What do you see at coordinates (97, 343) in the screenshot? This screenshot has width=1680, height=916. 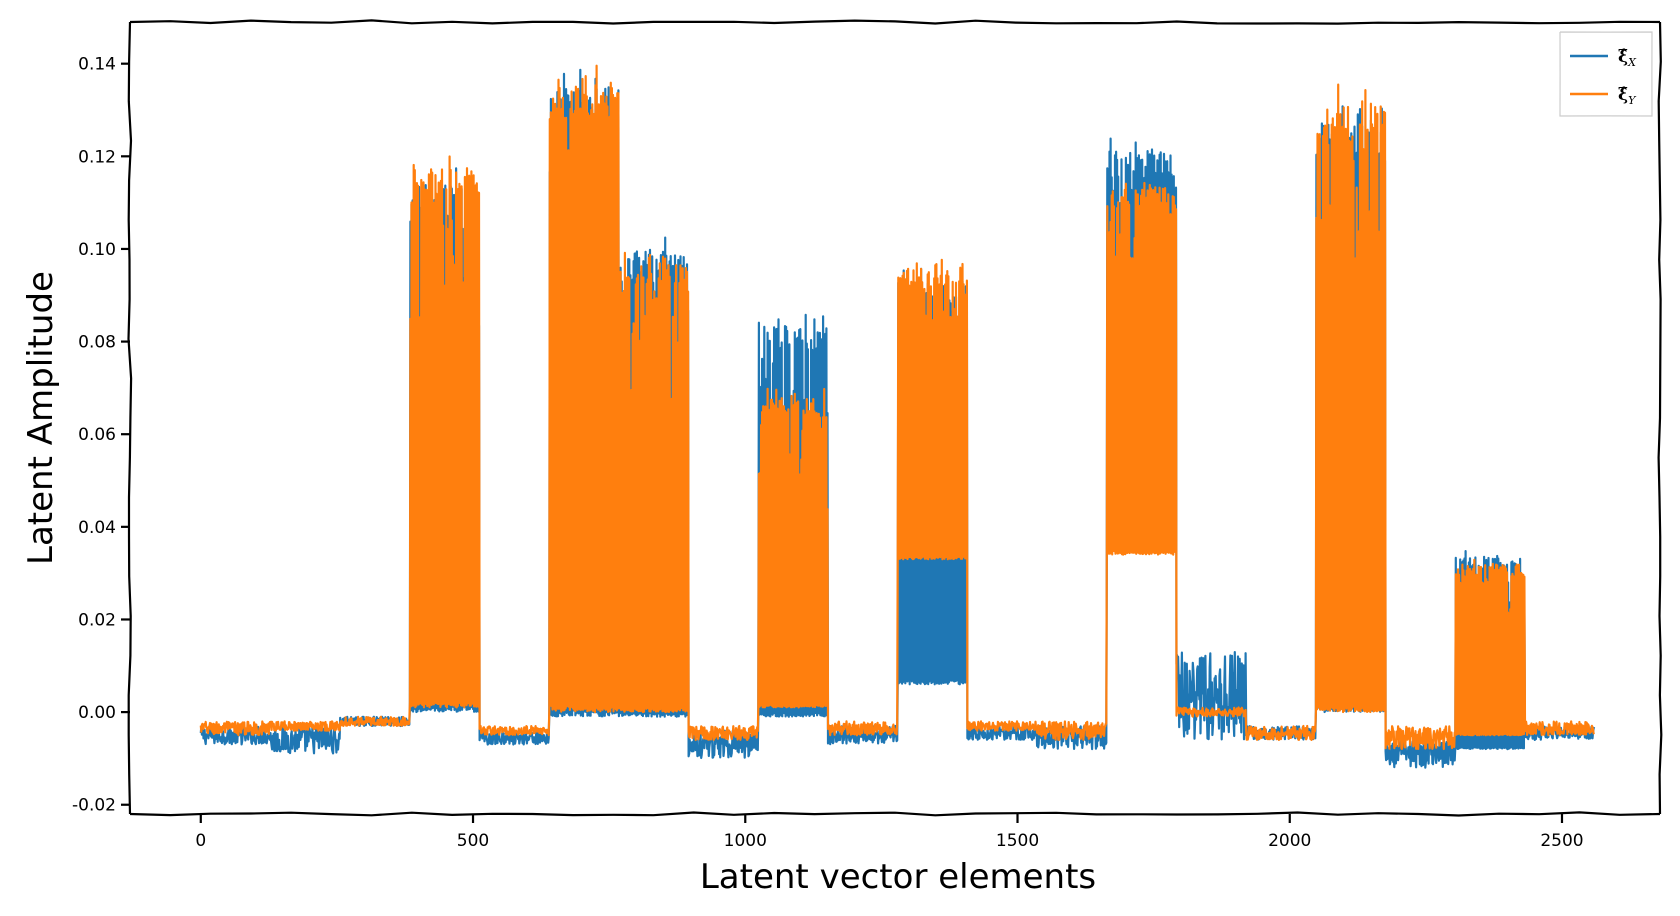 I see `y-tick-label: 0.08` at bounding box center [97, 343].